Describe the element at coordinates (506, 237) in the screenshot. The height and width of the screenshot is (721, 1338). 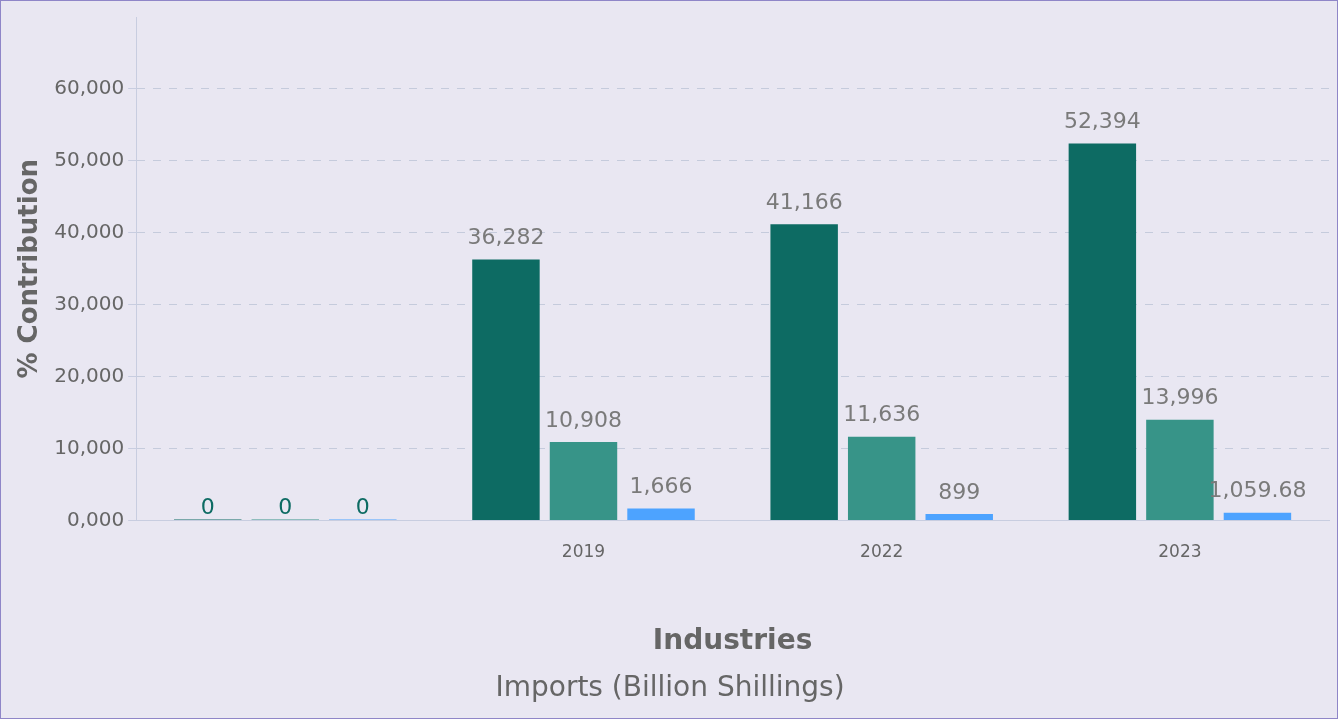
I see `data-label: 36,282` at that location.